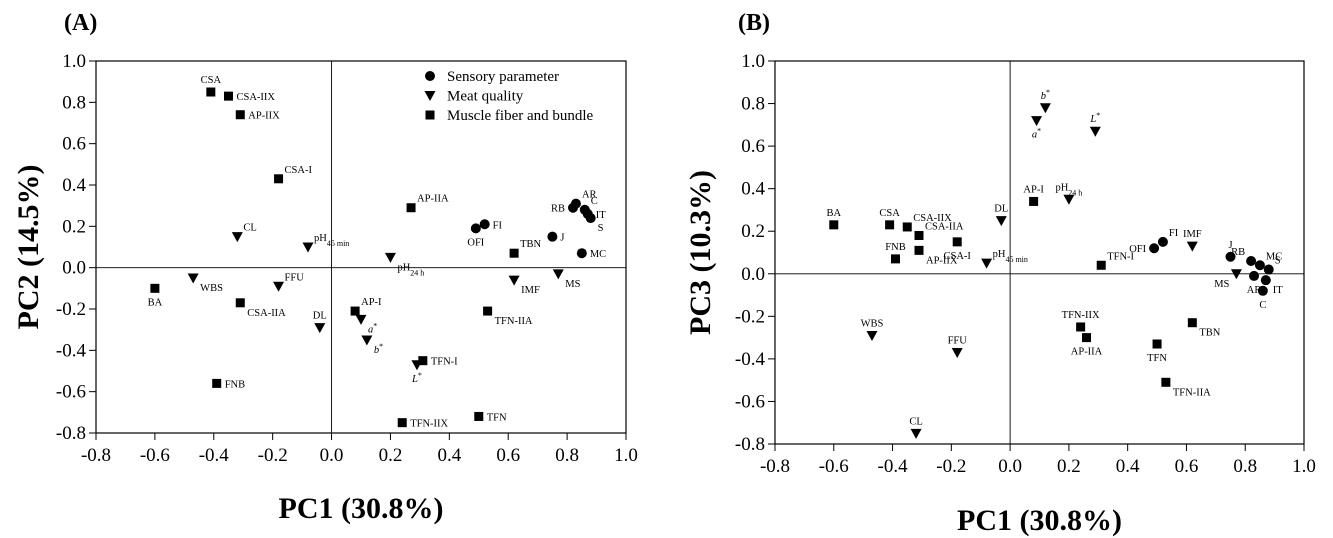 The image size is (1333, 538). What do you see at coordinates (564, 208) in the screenshot?
I see `data-point: RB` at bounding box center [564, 208].